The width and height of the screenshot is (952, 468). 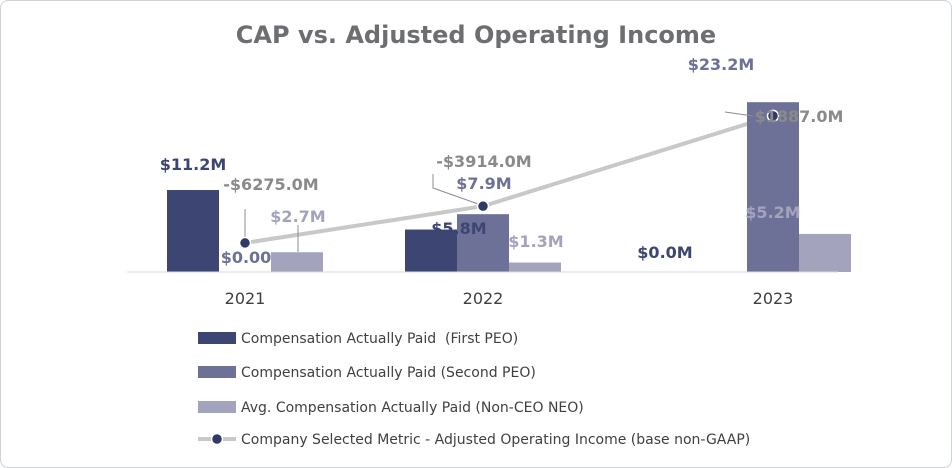 I want to click on data-label-2021-series-3: $2.7M, so click(x=297, y=216).